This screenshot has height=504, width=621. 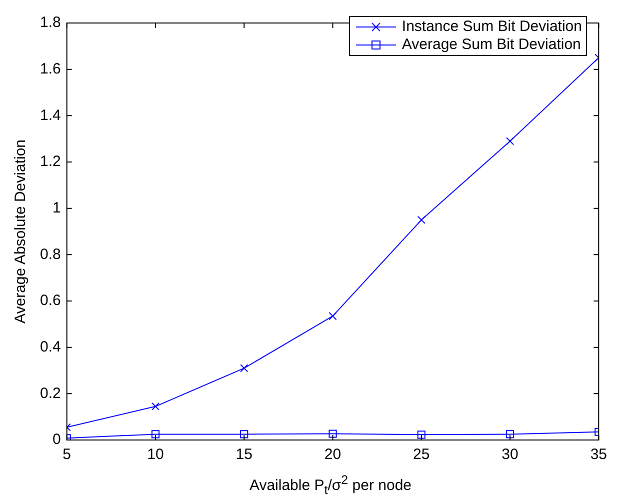 What do you see at coordinates (50, 347) in the screenshot?
I see `y-tick-label: 0.4` at bounding box center [50, 347].